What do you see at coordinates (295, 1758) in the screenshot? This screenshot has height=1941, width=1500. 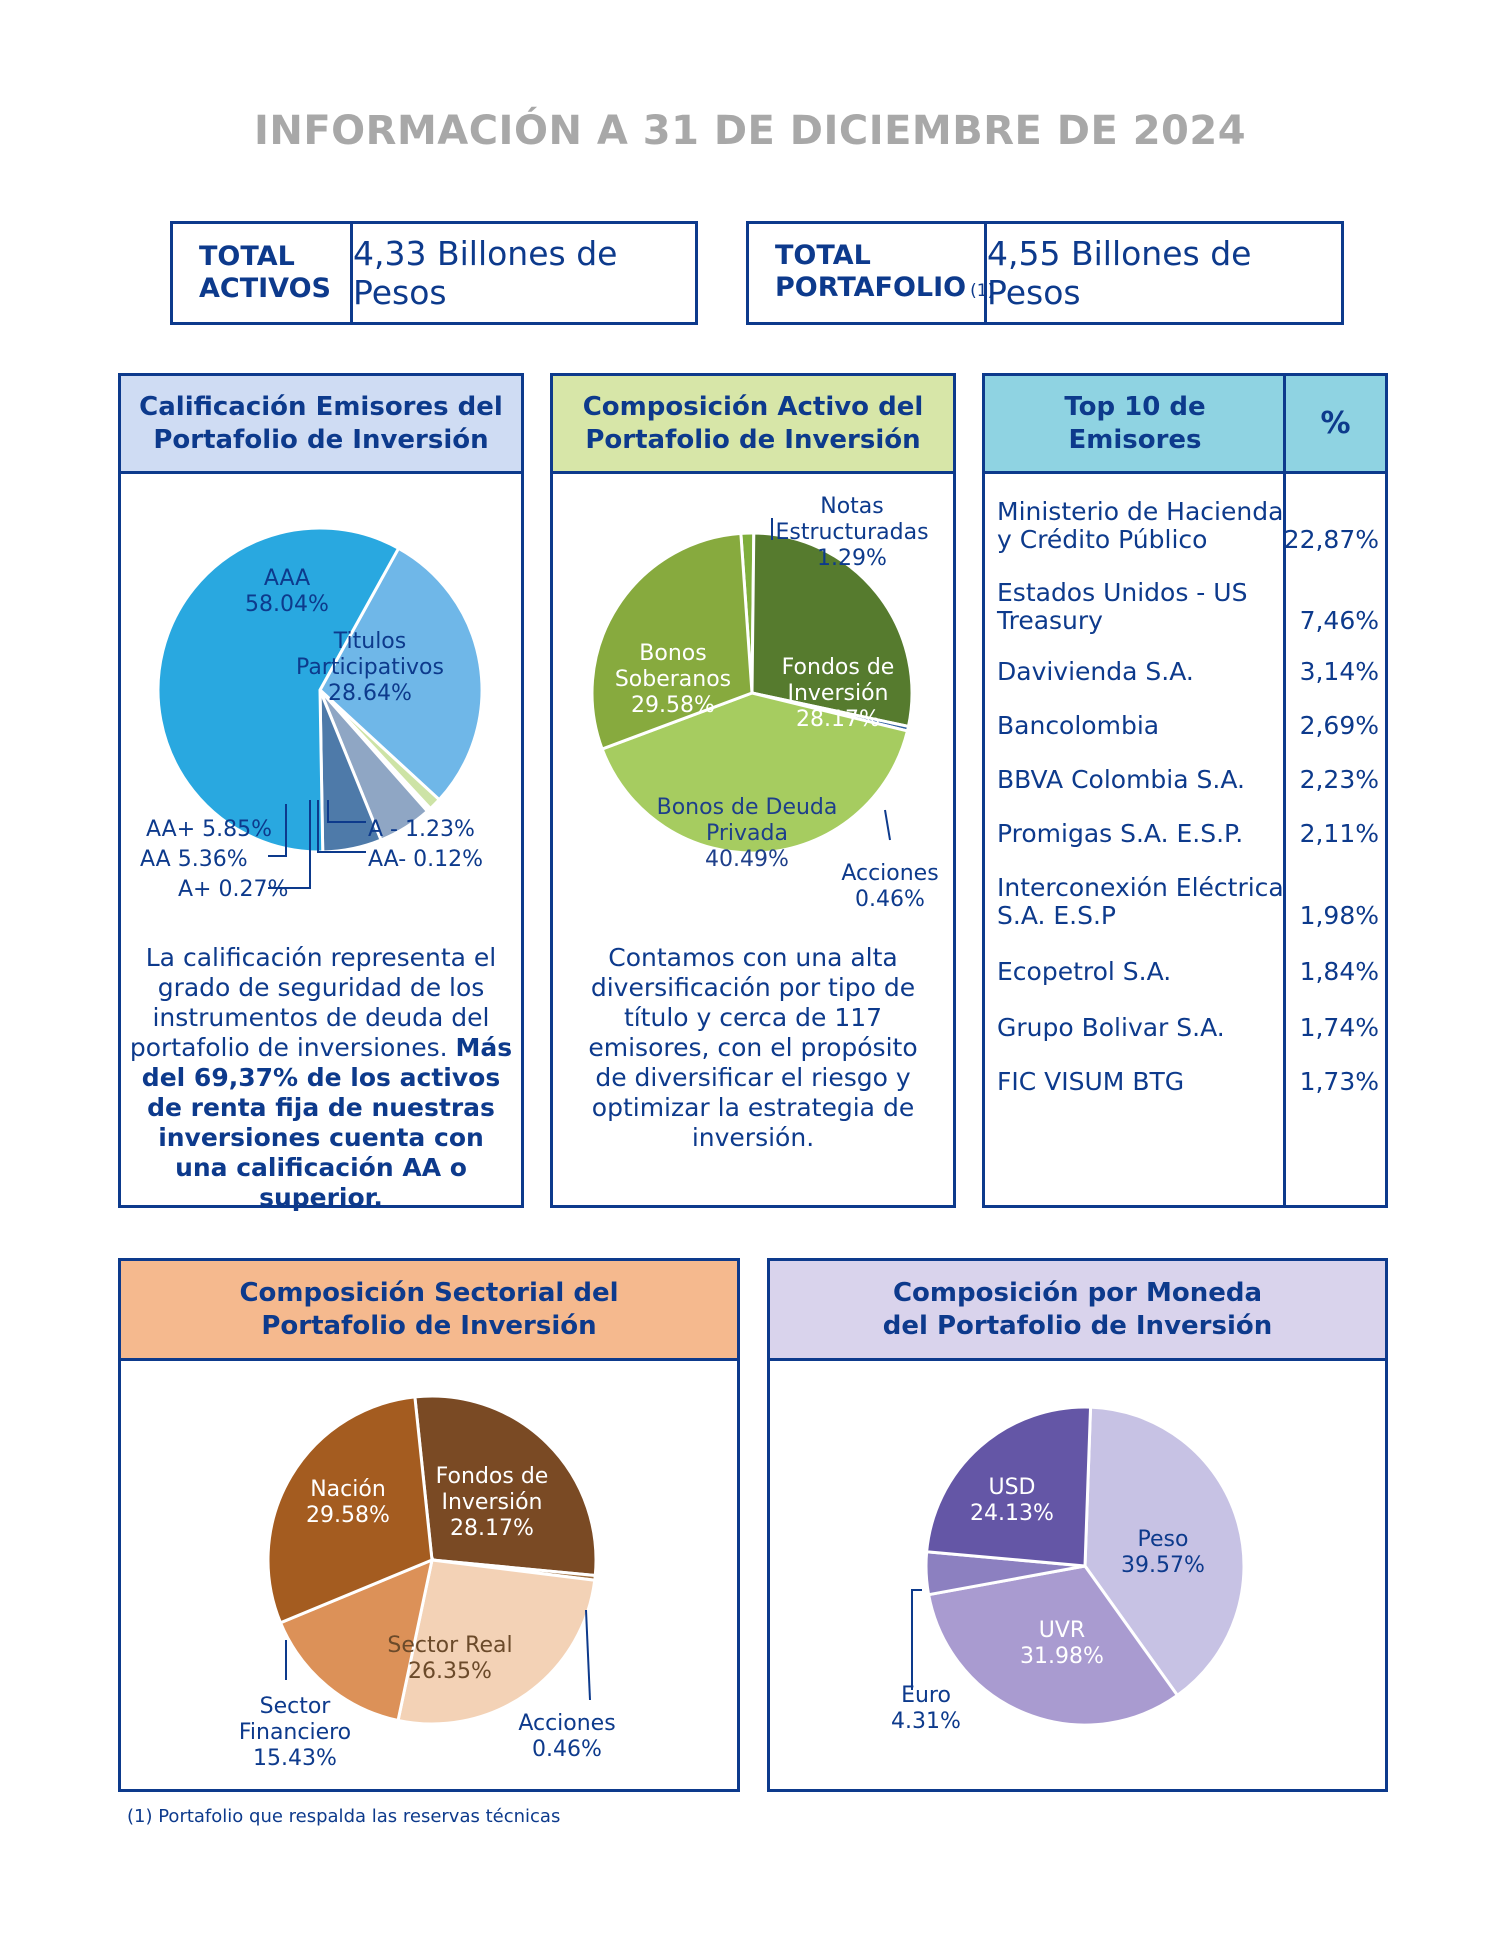 I see `slice-2-3-value: 15.43%` at bounding box center [295, 1758].